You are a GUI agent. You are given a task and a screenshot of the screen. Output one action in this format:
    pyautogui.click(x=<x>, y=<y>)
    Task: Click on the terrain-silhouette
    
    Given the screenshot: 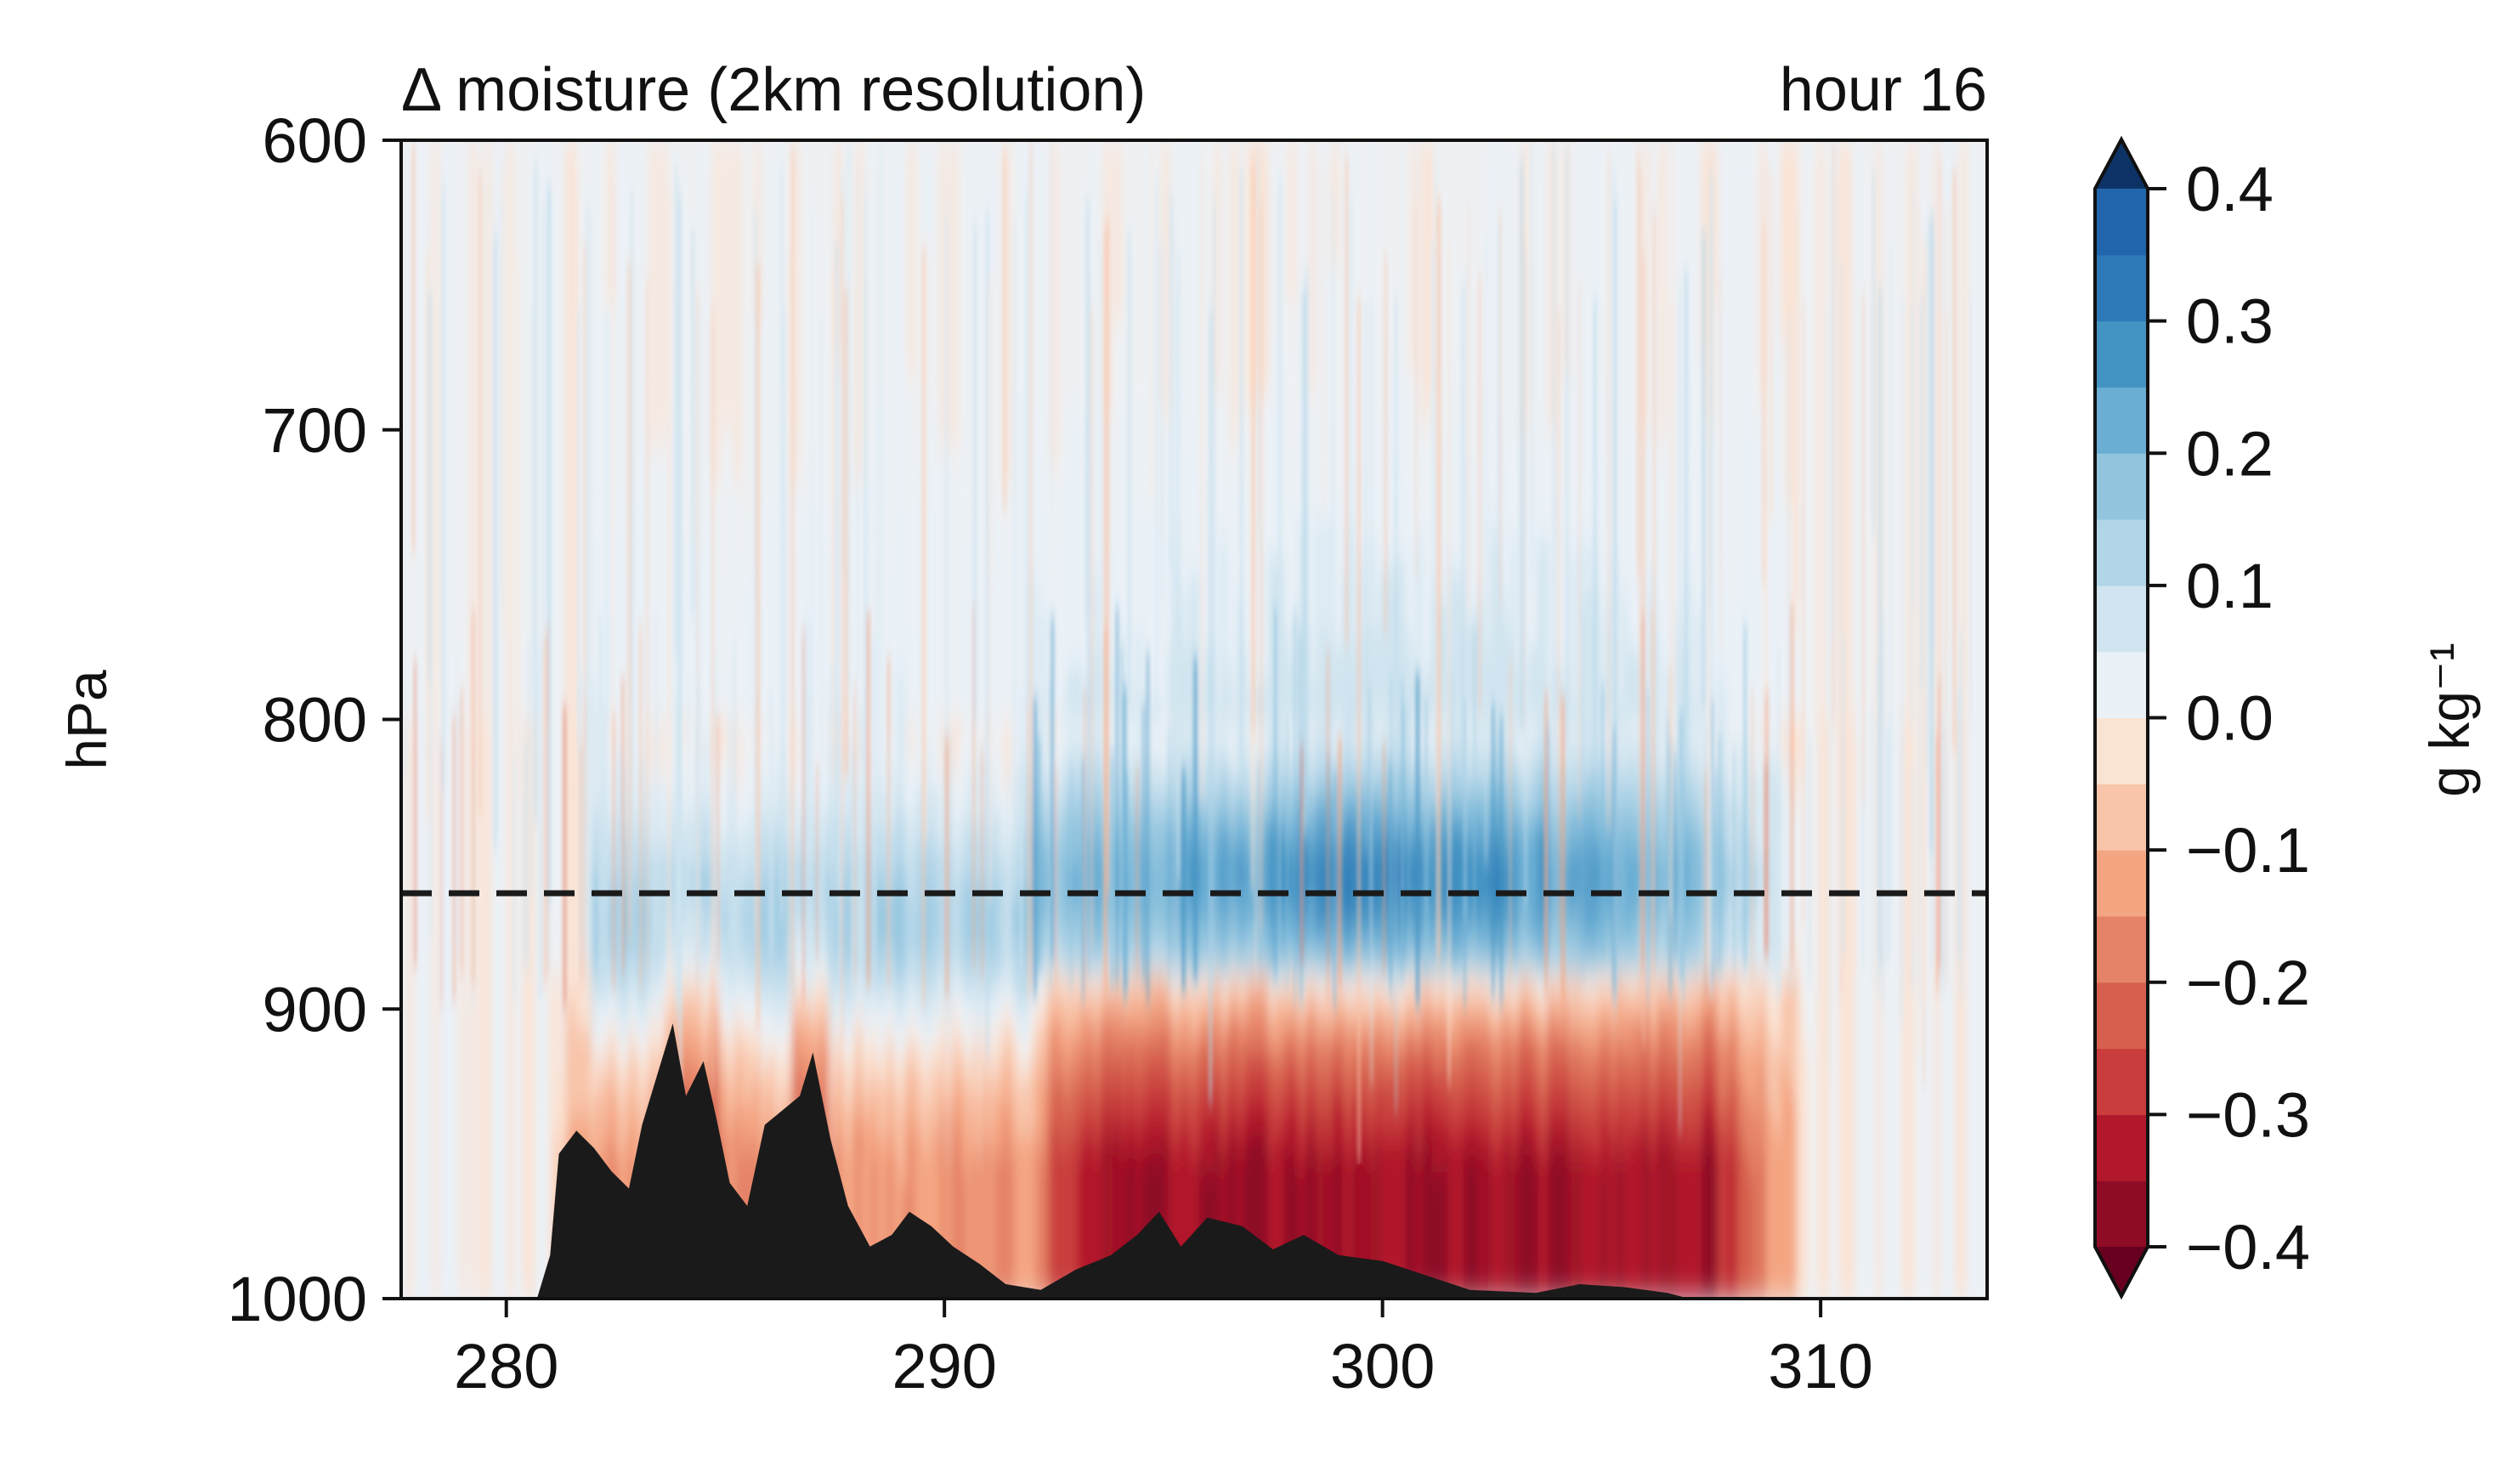 What is the action you would take?
    pyautogui.click(x=1113, y=1161)
    